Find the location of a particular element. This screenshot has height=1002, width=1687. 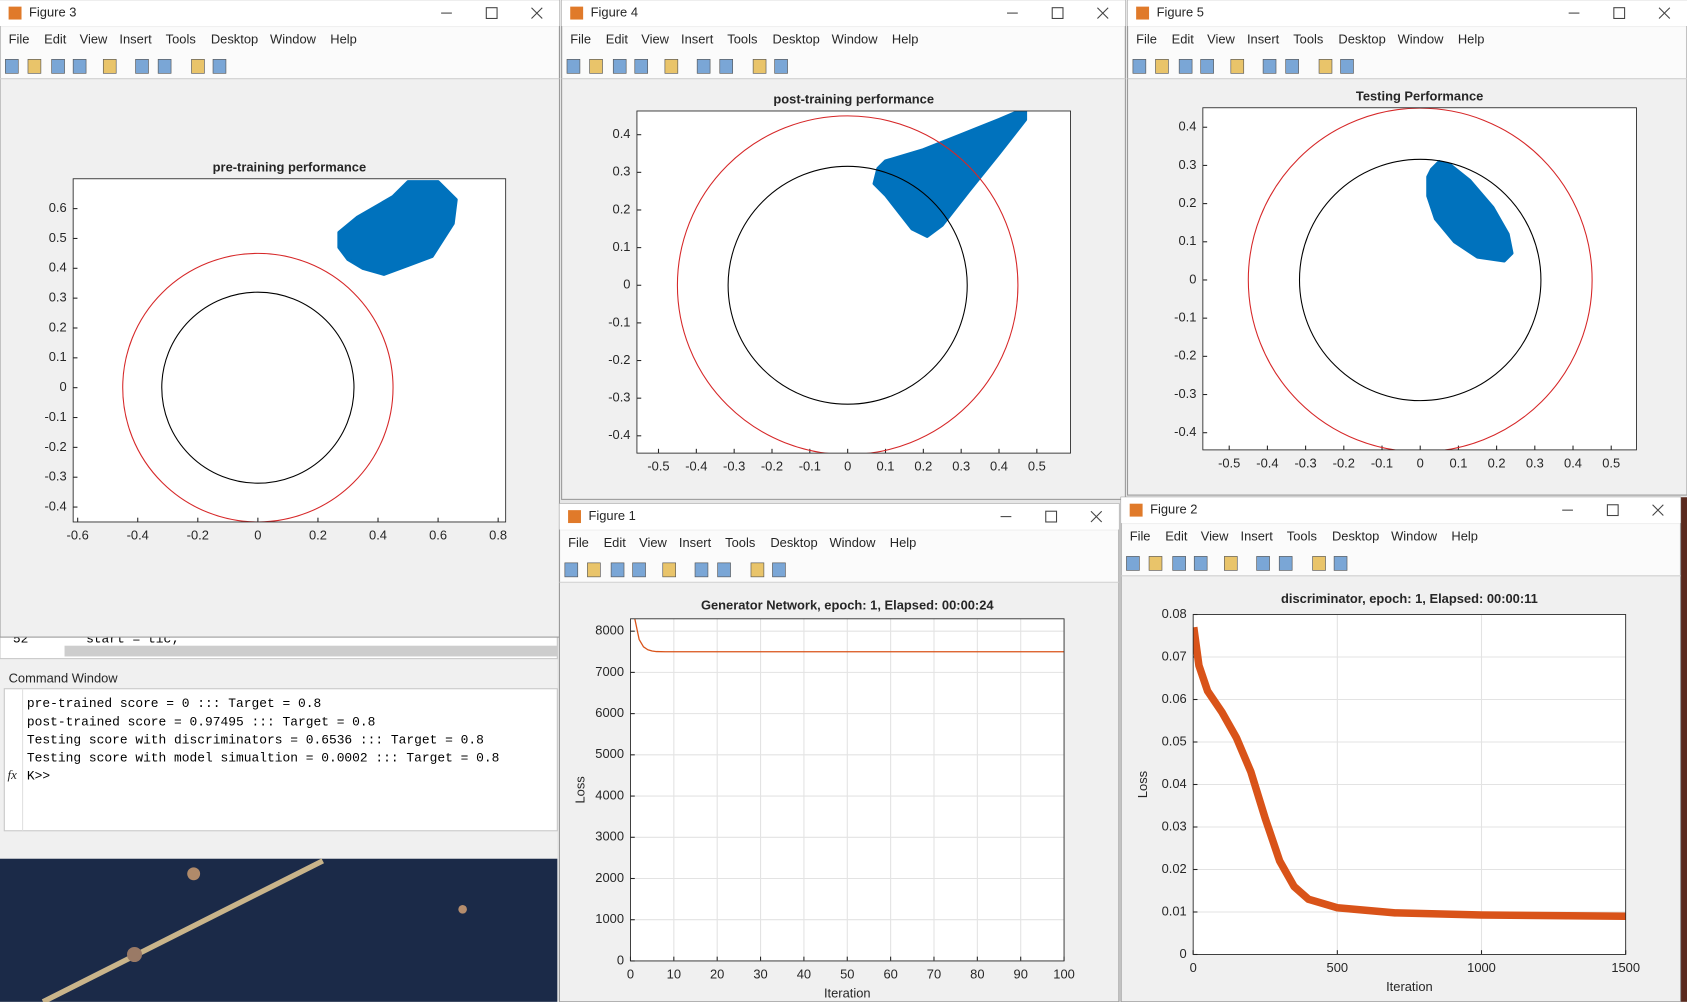

fx-icon: fx is located at coordinates (13, 774).